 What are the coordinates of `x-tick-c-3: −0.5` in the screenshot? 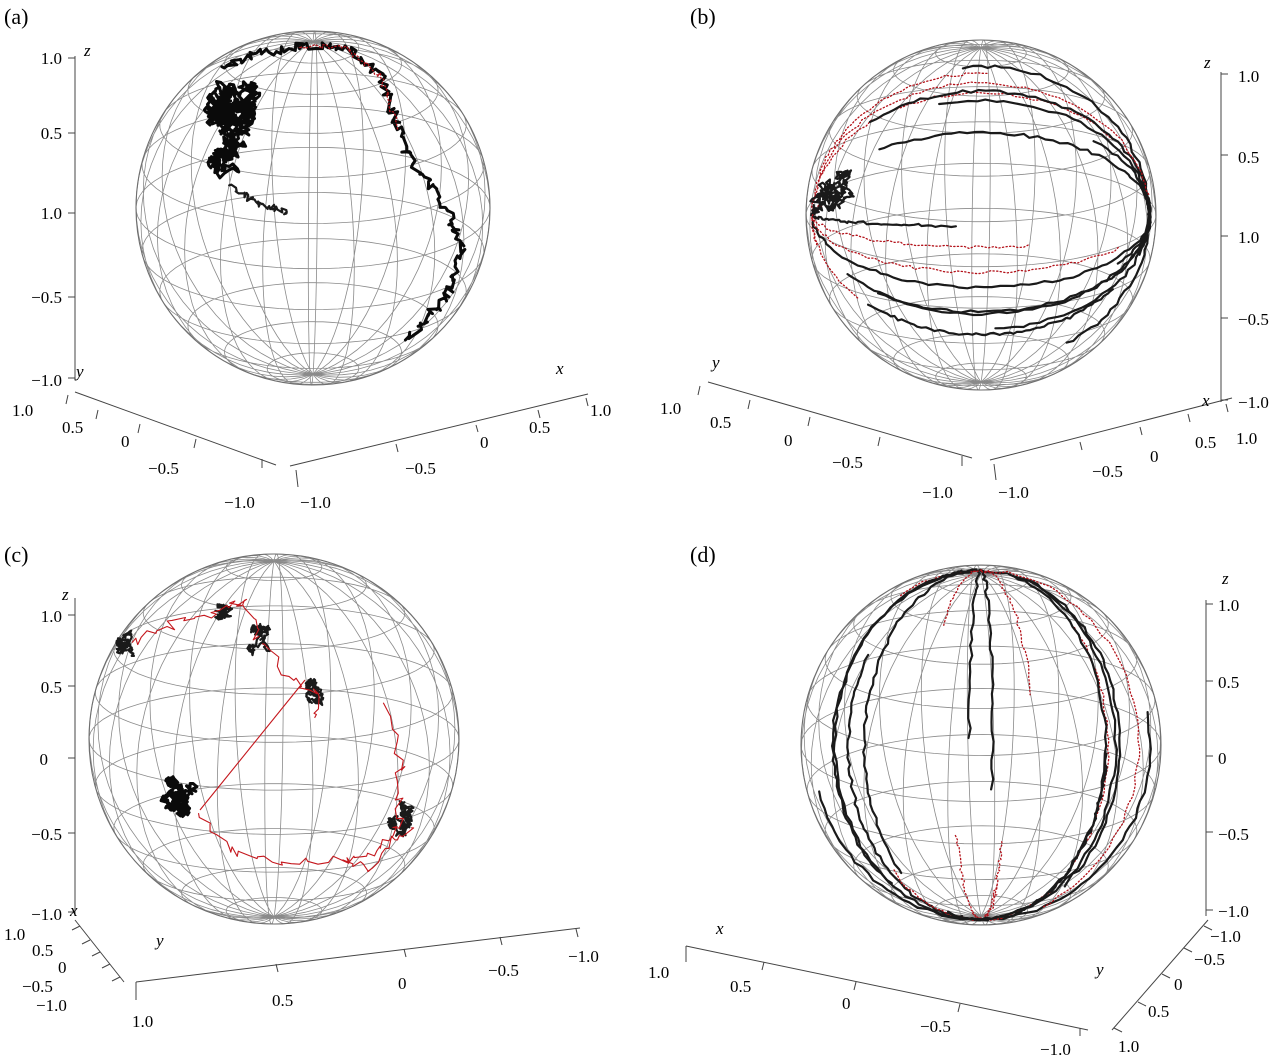 It's located at (37, 986).